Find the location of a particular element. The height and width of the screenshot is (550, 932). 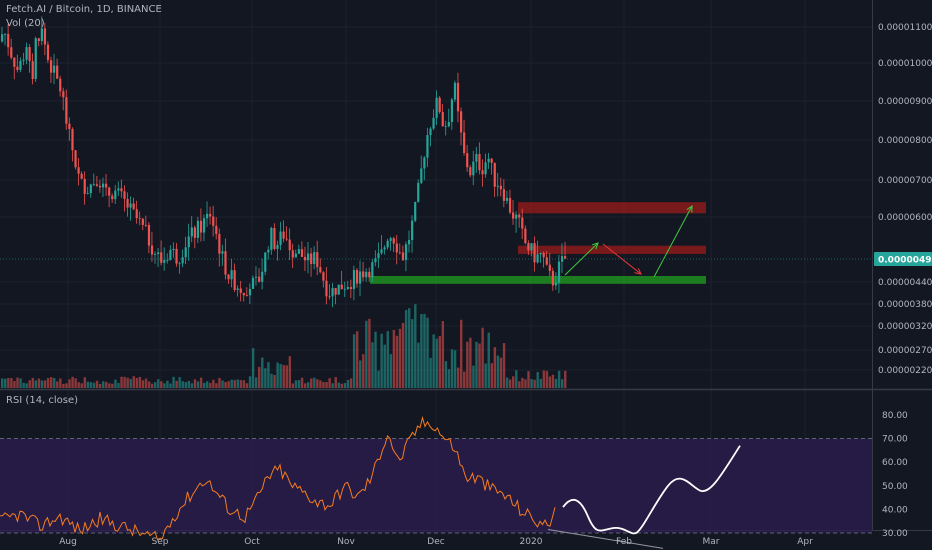

arrow-down-annotation is located at coordinates (621, 258).